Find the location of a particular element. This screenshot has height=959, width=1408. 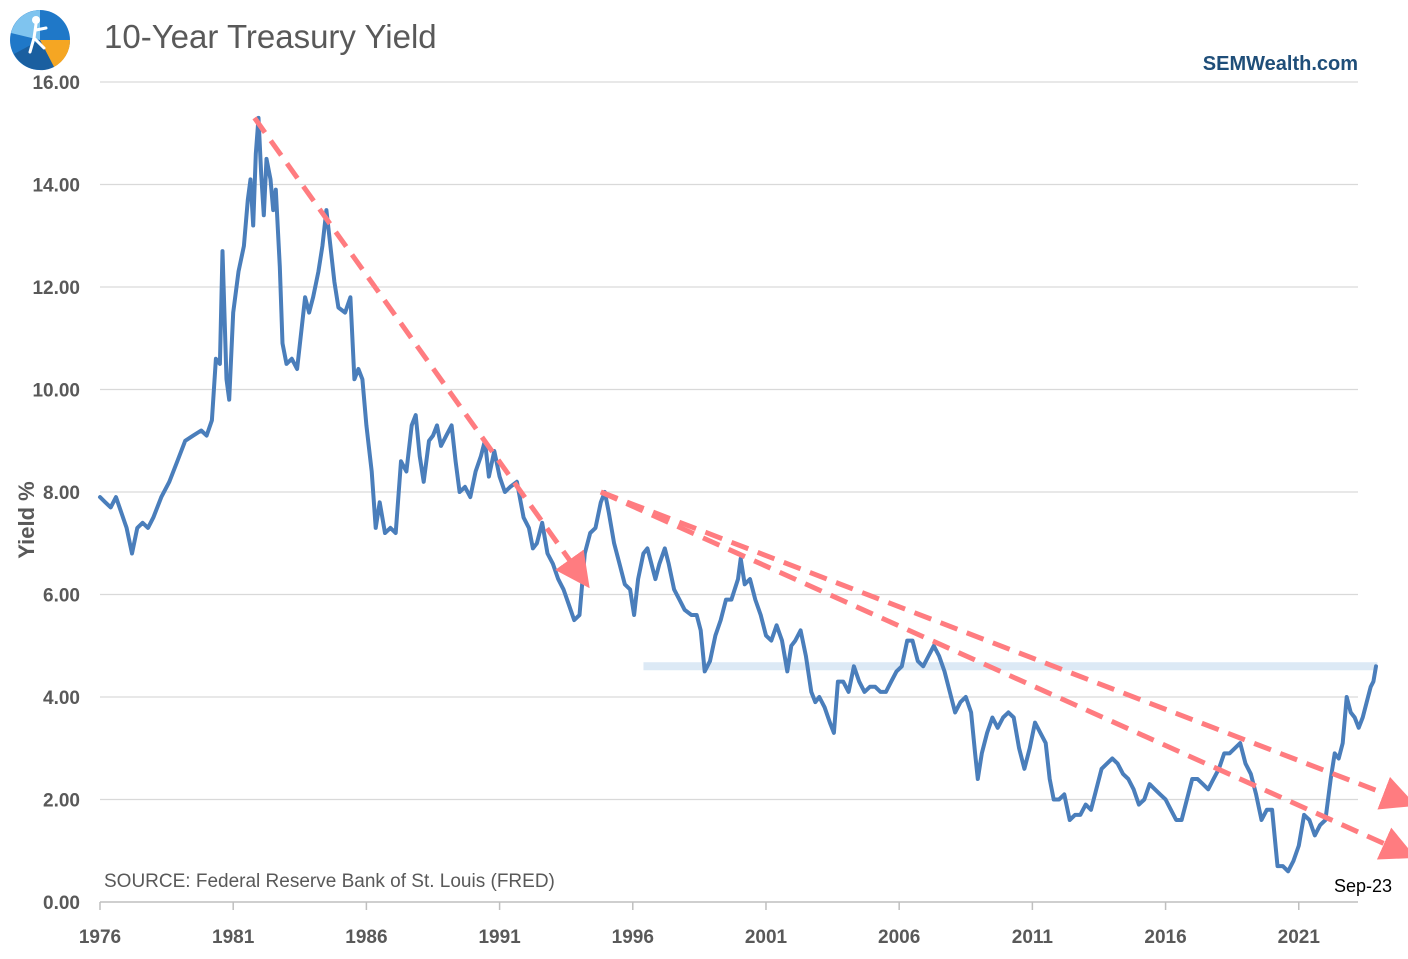

x-tick-label: 2016 is located at coordinates (1165, 937).